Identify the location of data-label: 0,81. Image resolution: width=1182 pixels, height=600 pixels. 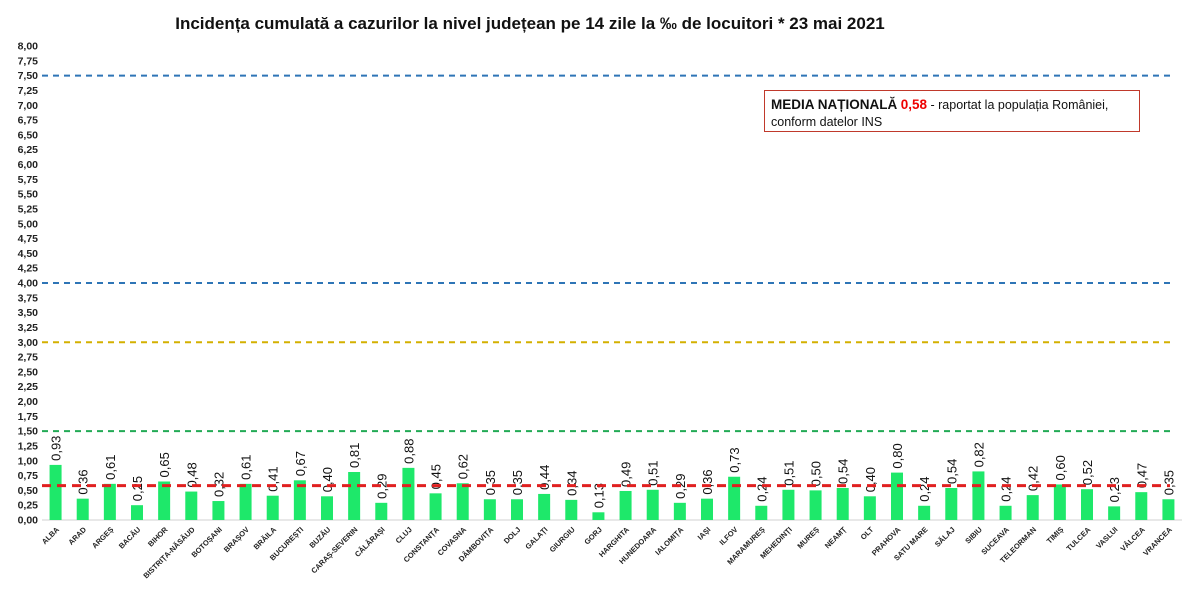
(354, 455).